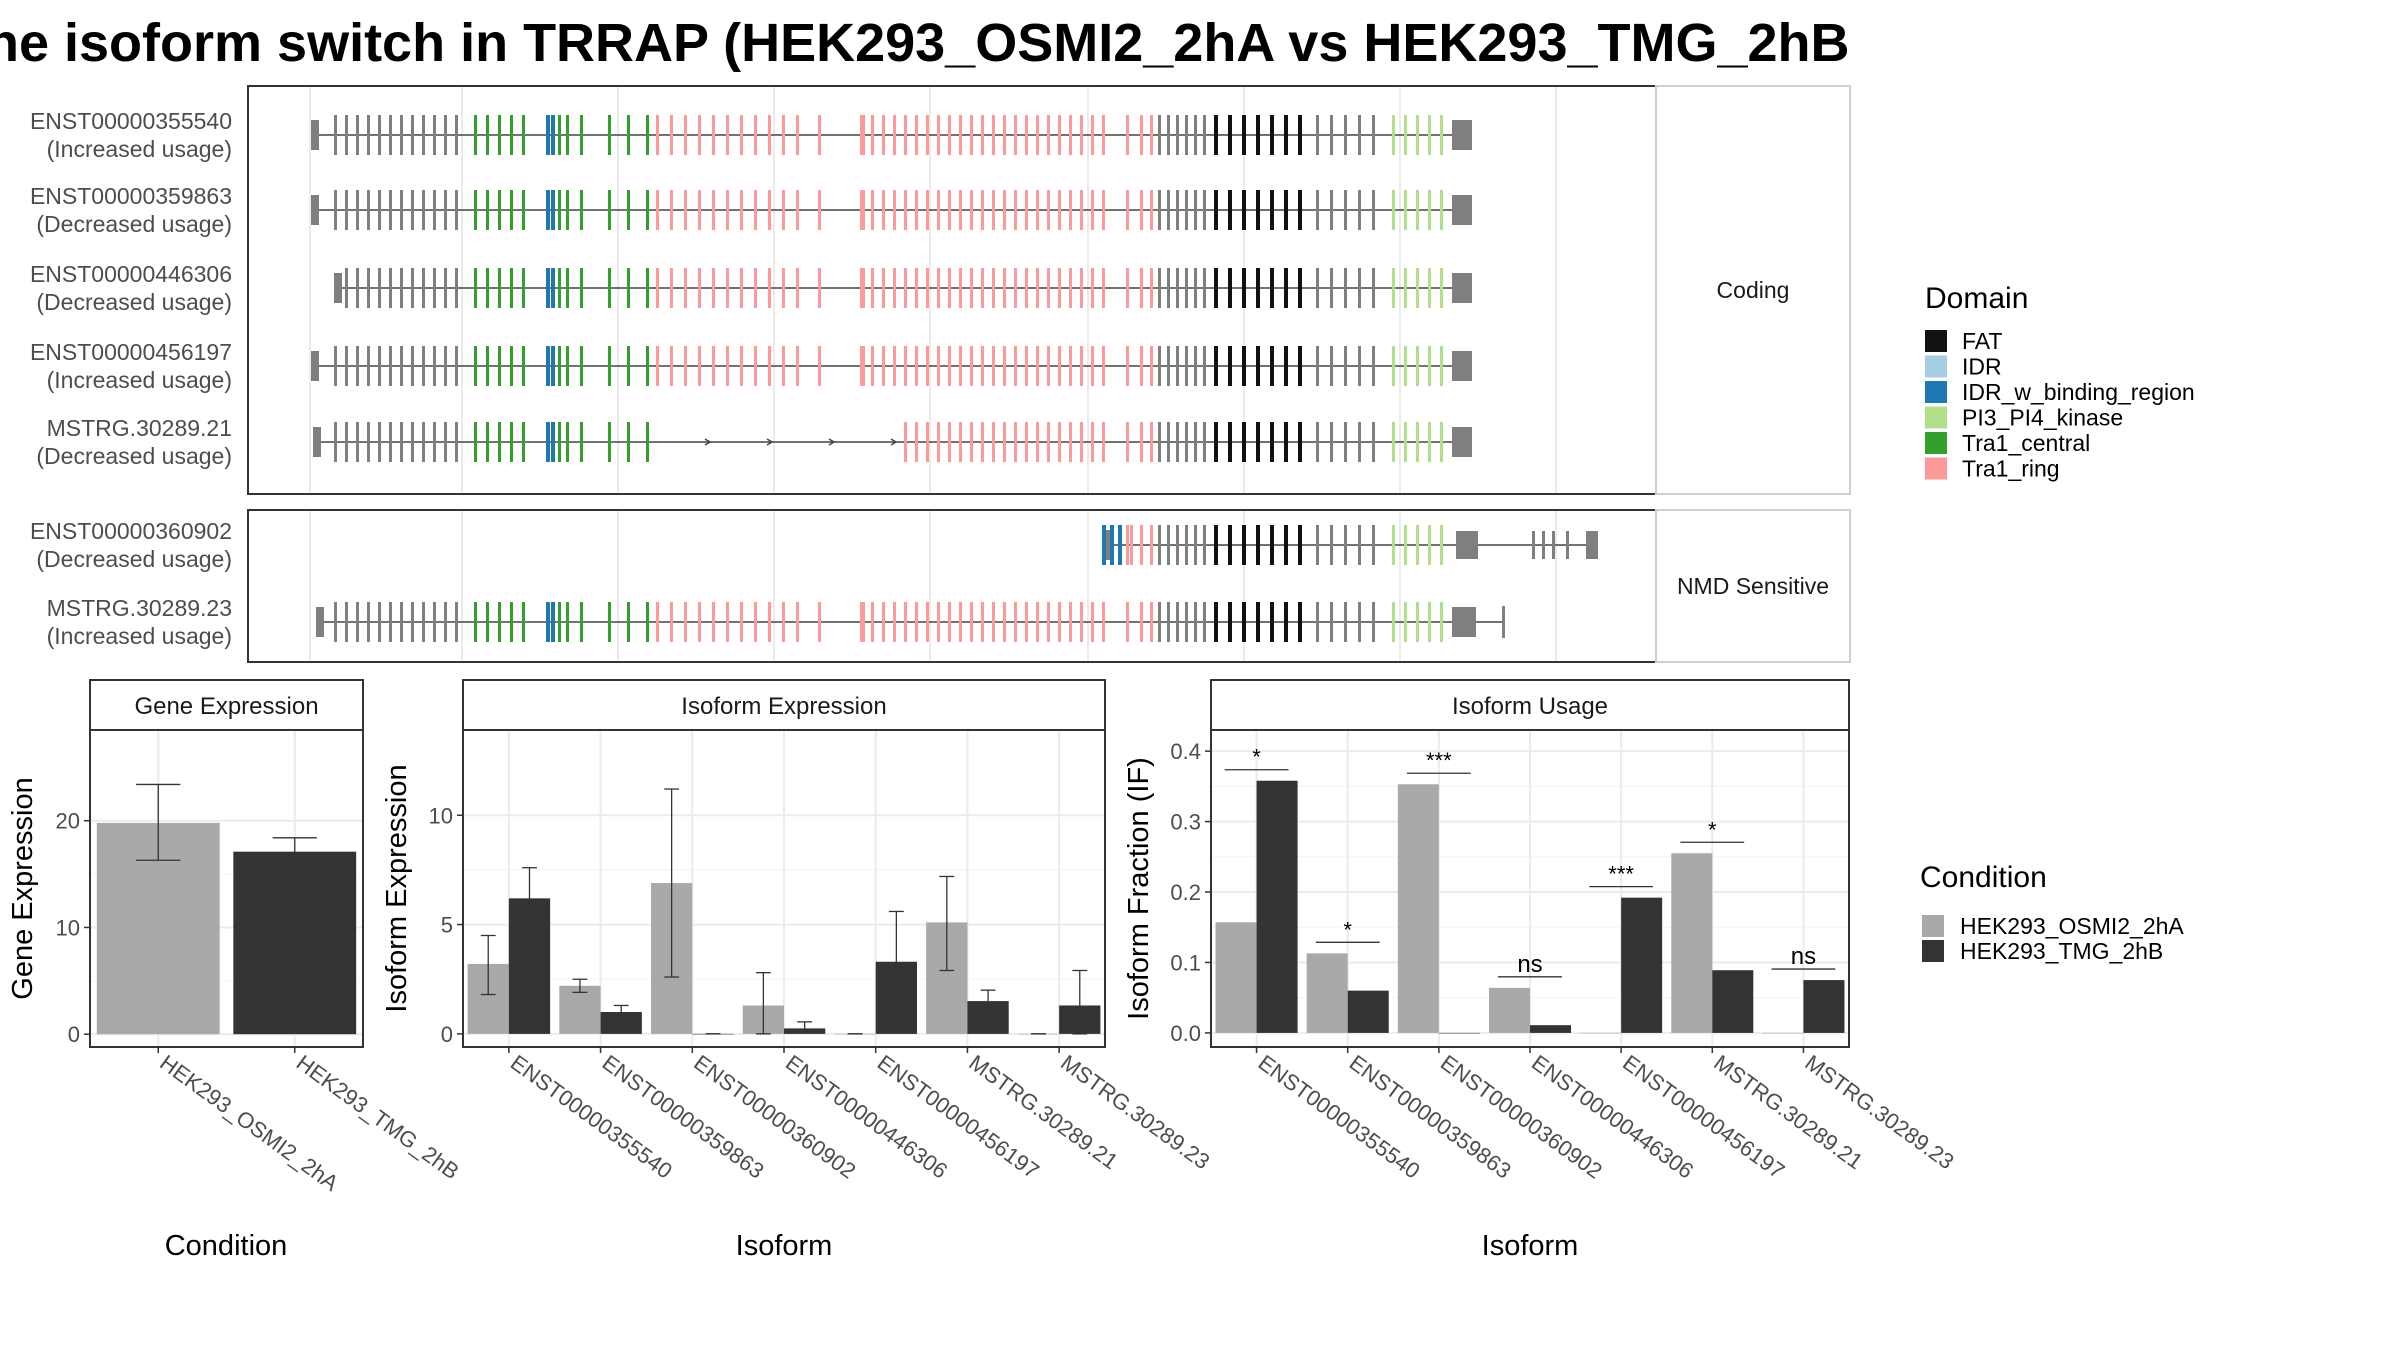 Image resolution: width=2400 pixels, height=1355 pixels. Describe the element at coordinates (1256, 757) in the screenshot. I see `significance-label: *` at that location.